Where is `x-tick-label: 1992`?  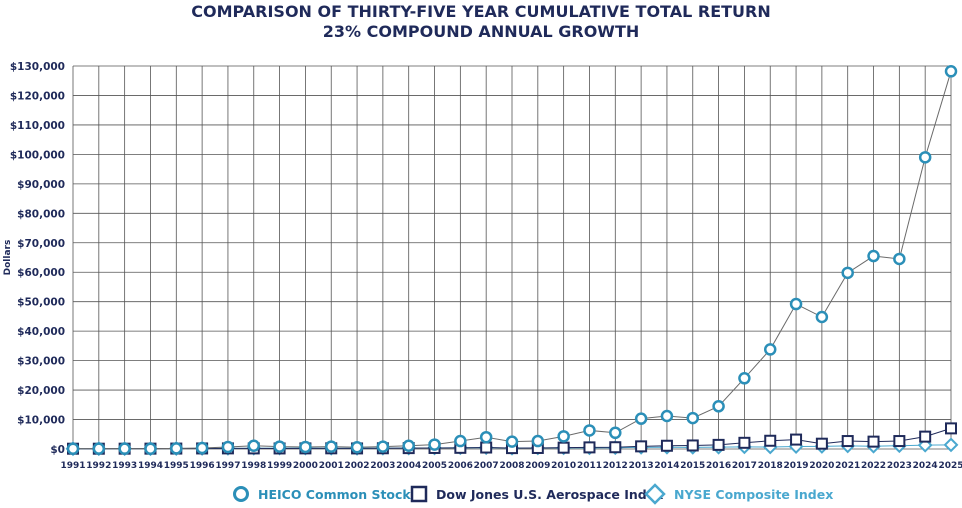 x-tick-label: 1992 is located at coordinates (98, 466).